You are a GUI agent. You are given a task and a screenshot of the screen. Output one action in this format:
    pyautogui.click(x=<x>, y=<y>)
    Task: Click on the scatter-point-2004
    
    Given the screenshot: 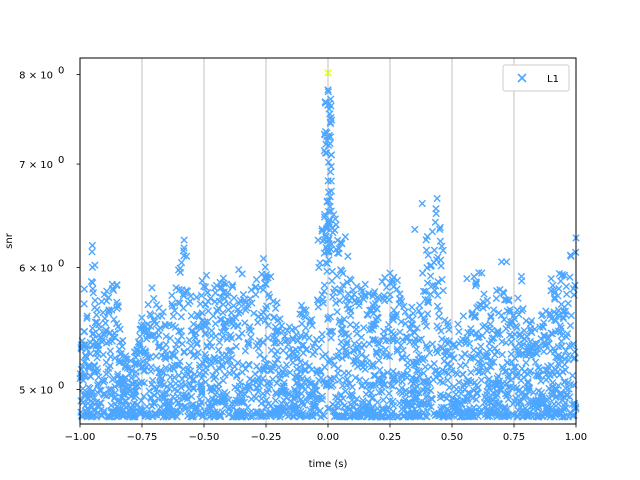 What is the action you would take?
    pyautogui.click(x=389, y=393)
    